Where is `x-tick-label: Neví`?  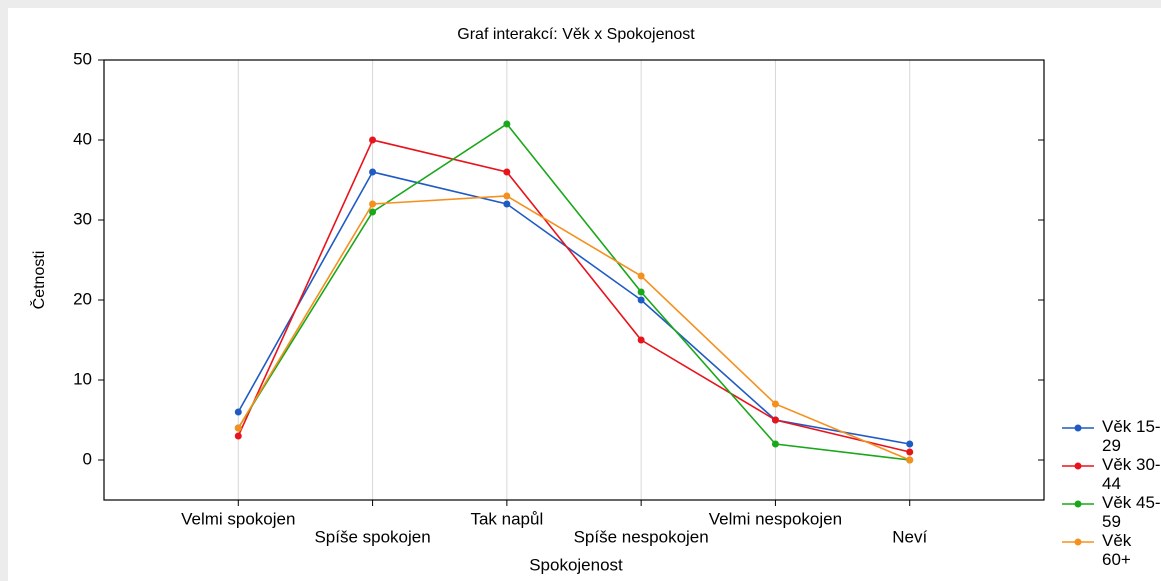 x-tick-label: Neví is located at coordinates (909, 536).